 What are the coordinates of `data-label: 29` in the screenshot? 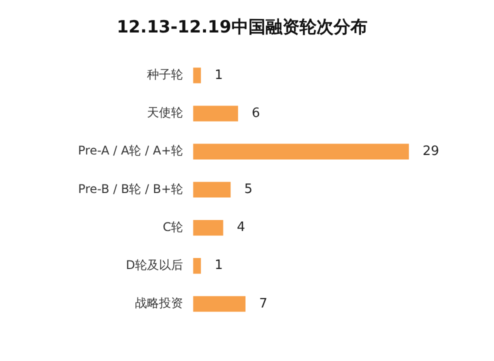 It's located at (431, 151).